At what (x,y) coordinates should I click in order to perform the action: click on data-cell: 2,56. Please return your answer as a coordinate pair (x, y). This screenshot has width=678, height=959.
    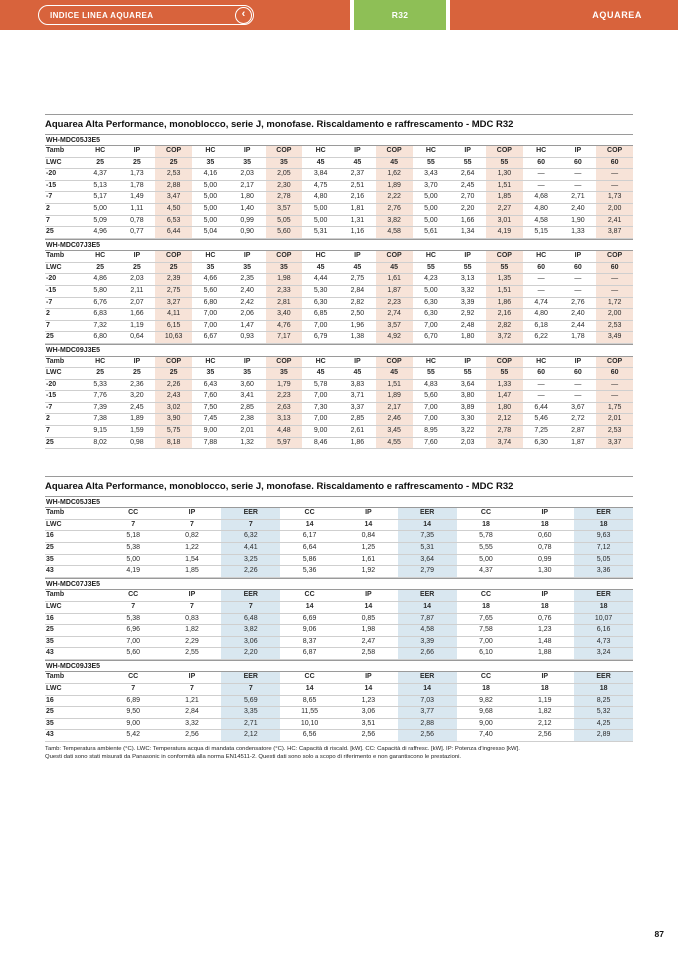
    Looking at the image, I should click on (427, 735).